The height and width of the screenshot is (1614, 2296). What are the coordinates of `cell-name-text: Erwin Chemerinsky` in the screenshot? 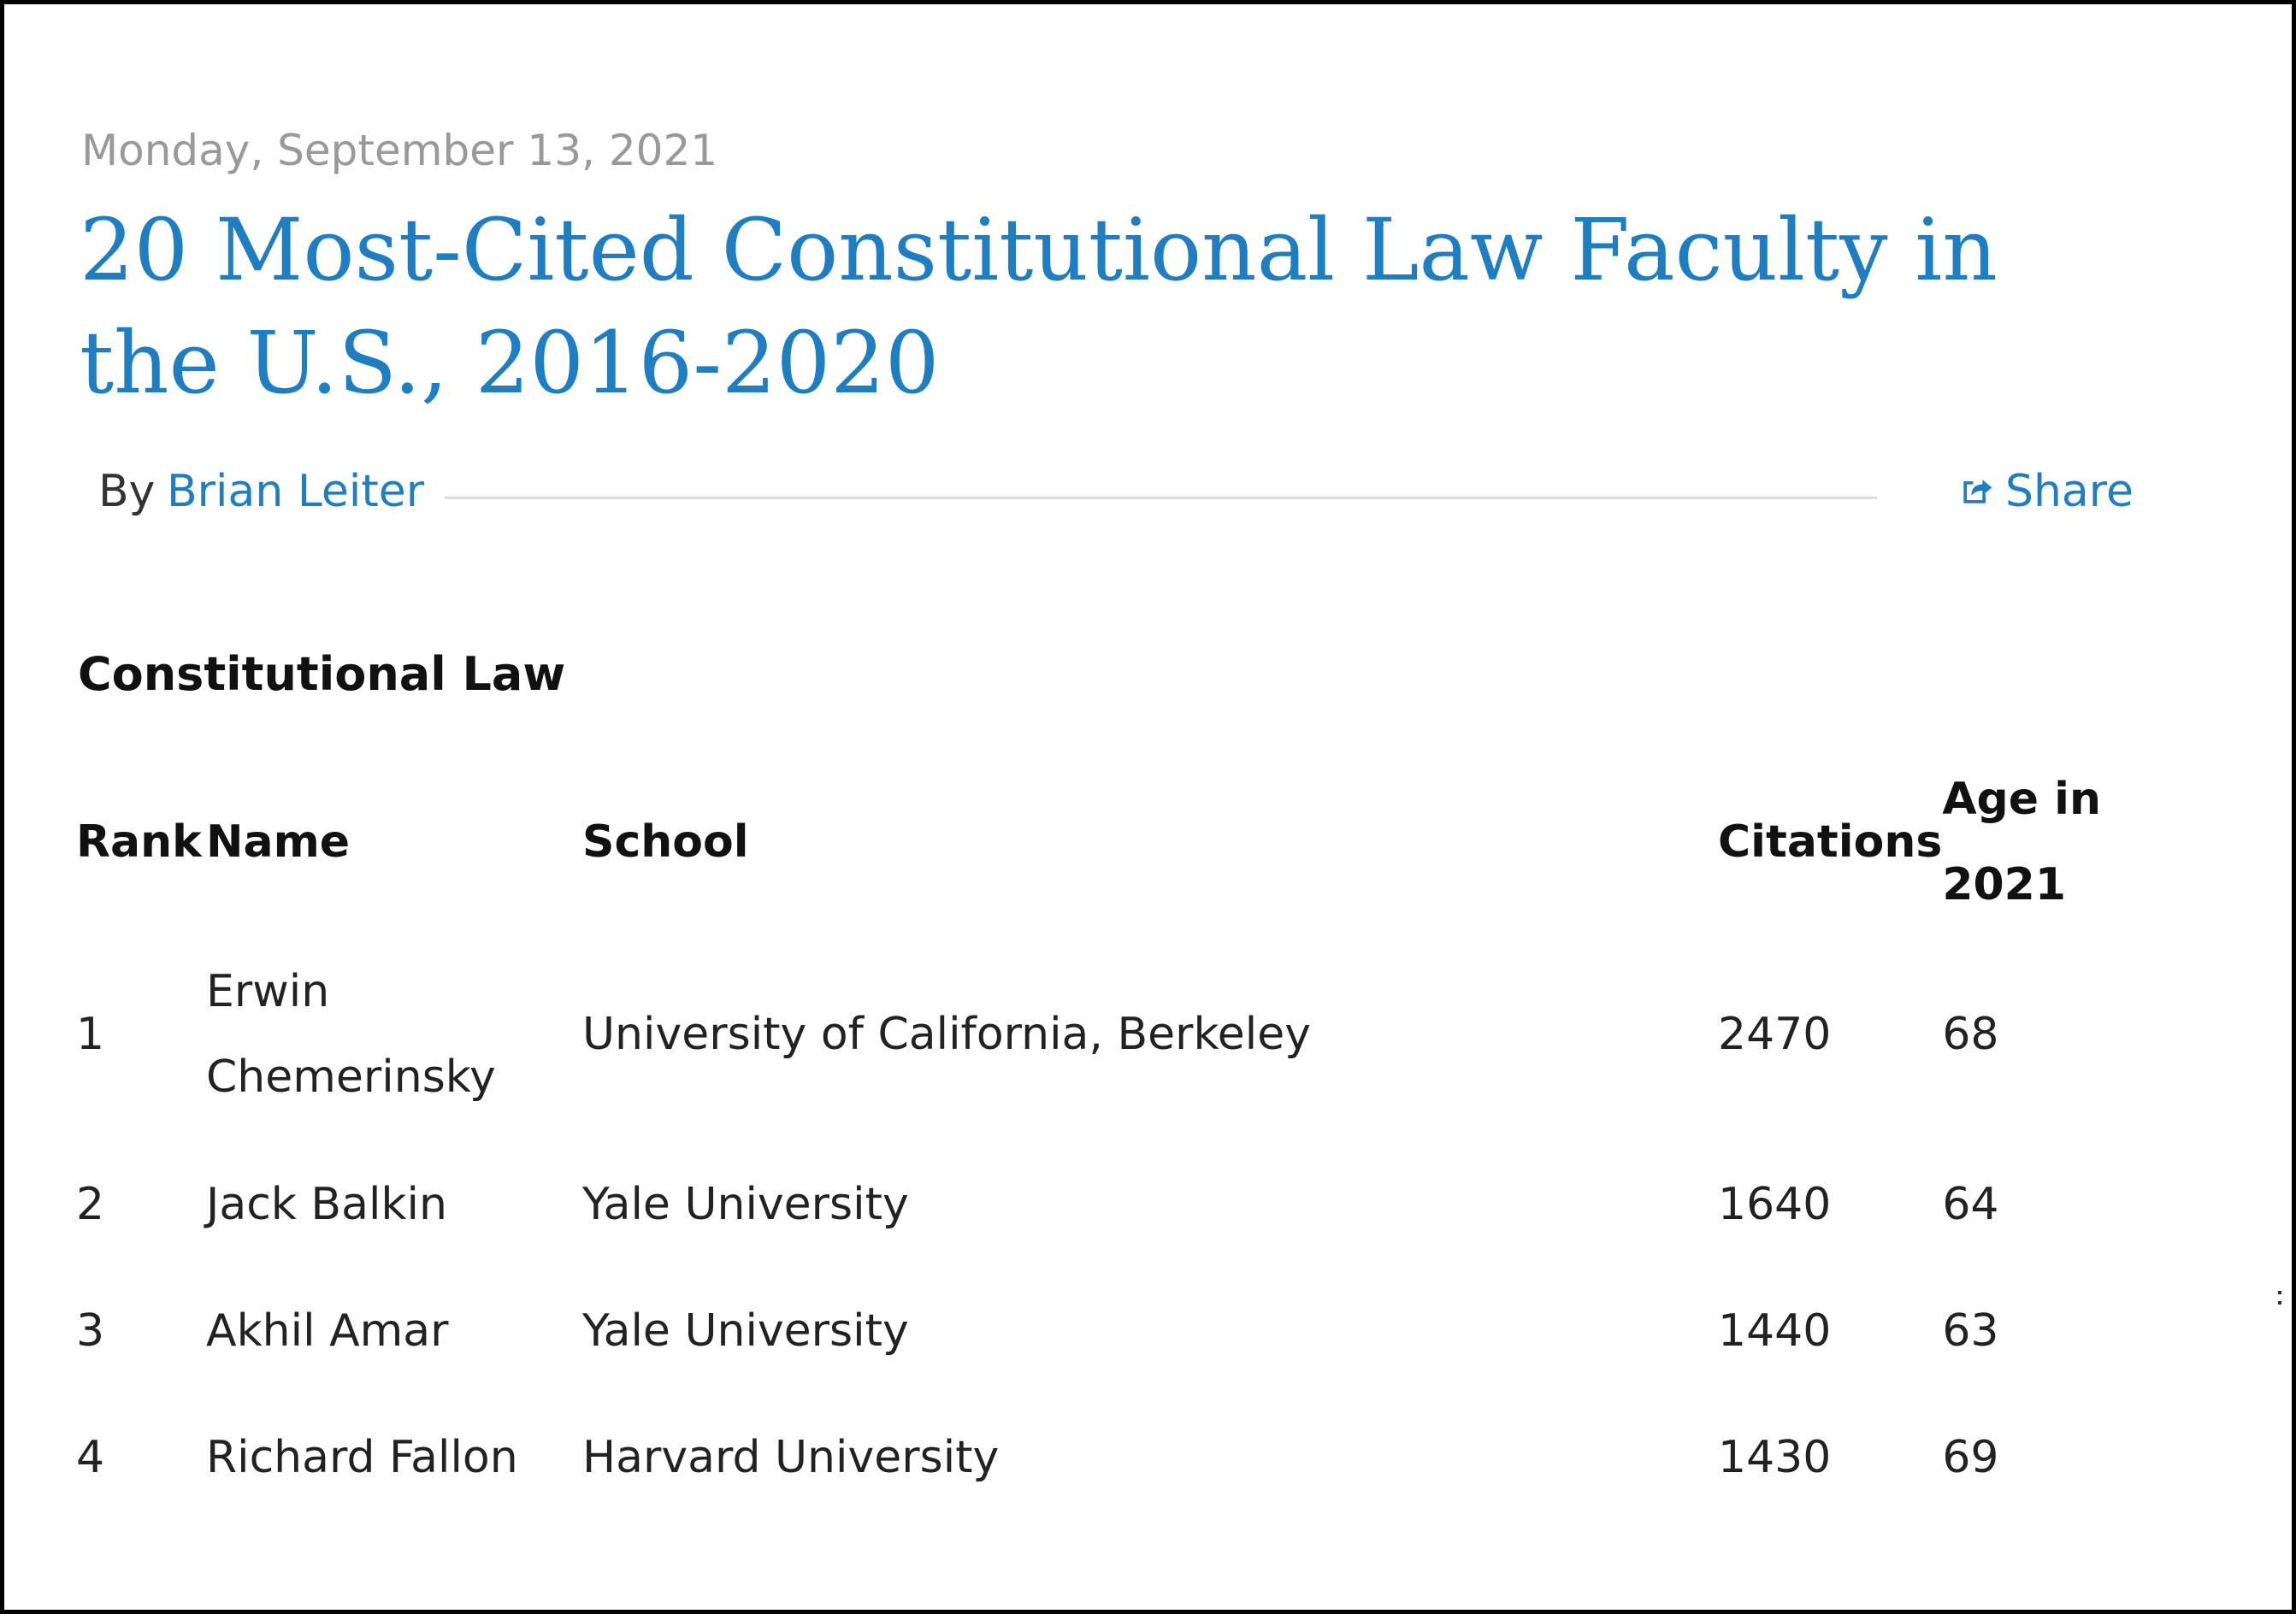 It's located at (351, 1035).